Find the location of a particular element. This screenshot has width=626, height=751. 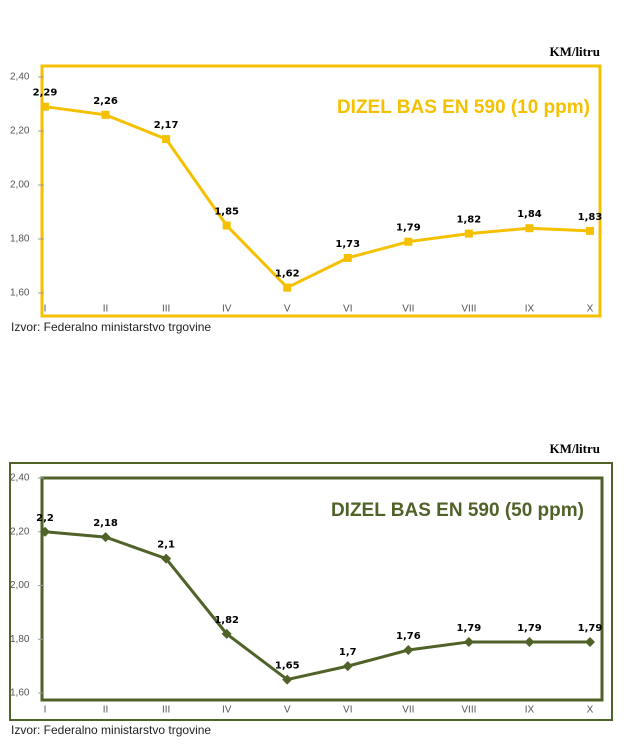

data-label: 2,18 is located at coordinates (105, 523).